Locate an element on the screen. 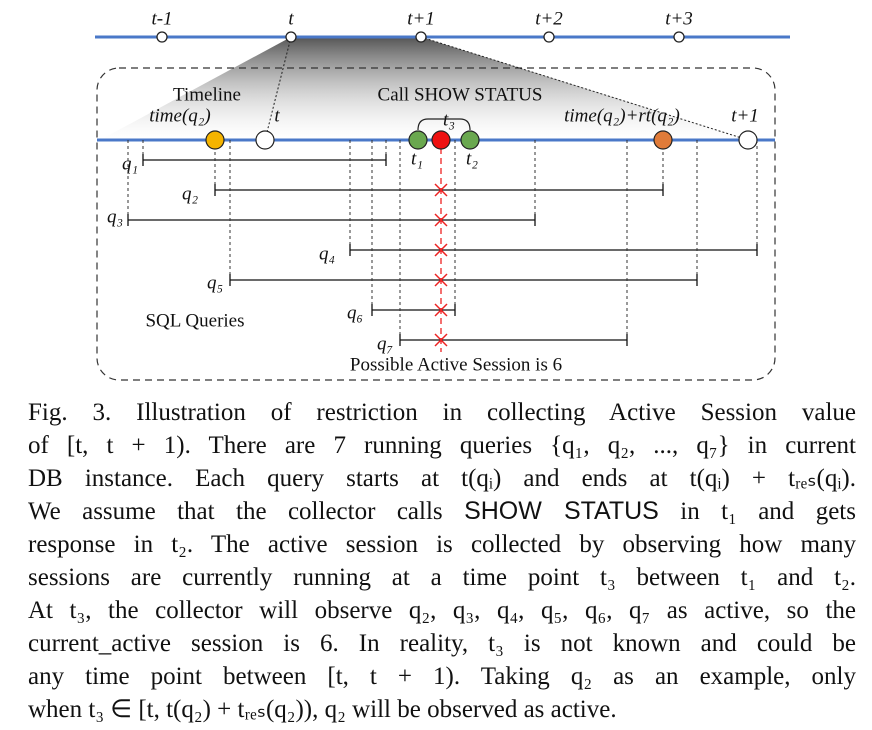 This screenshot has width=872, height=730. query-label: q₅ is located at coordinates (215, 282).